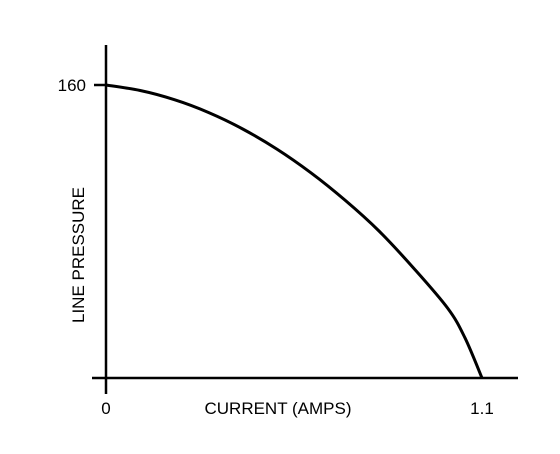  Describe the element at coordinates (72, 85) in the screenshot. I see `y-tick-label-160: 160` at that location.